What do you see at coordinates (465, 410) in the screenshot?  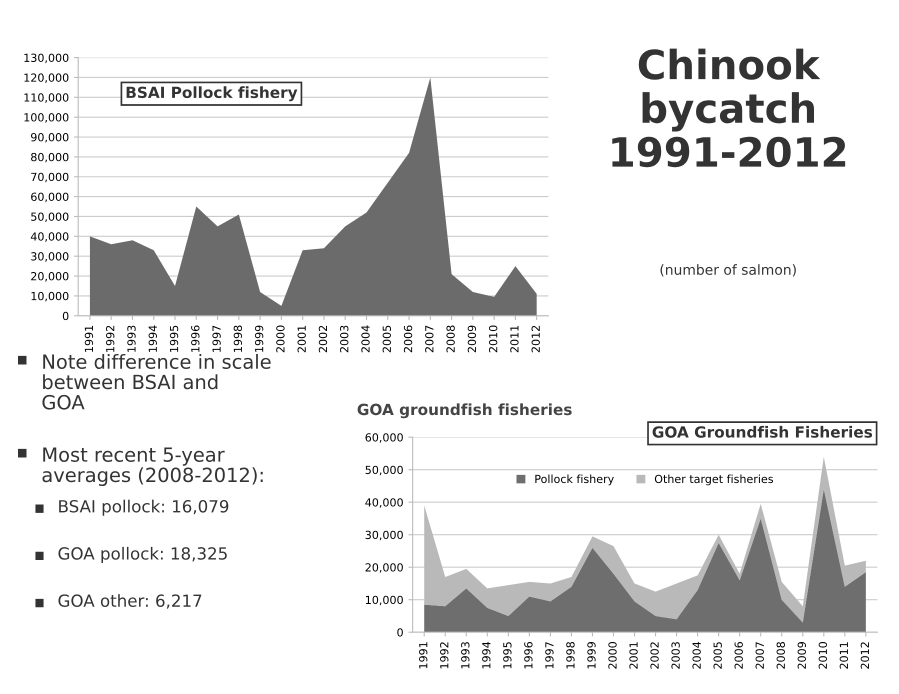 I see `chart-title: GOA groundfish fisheries` at bounding box center [465, 410].